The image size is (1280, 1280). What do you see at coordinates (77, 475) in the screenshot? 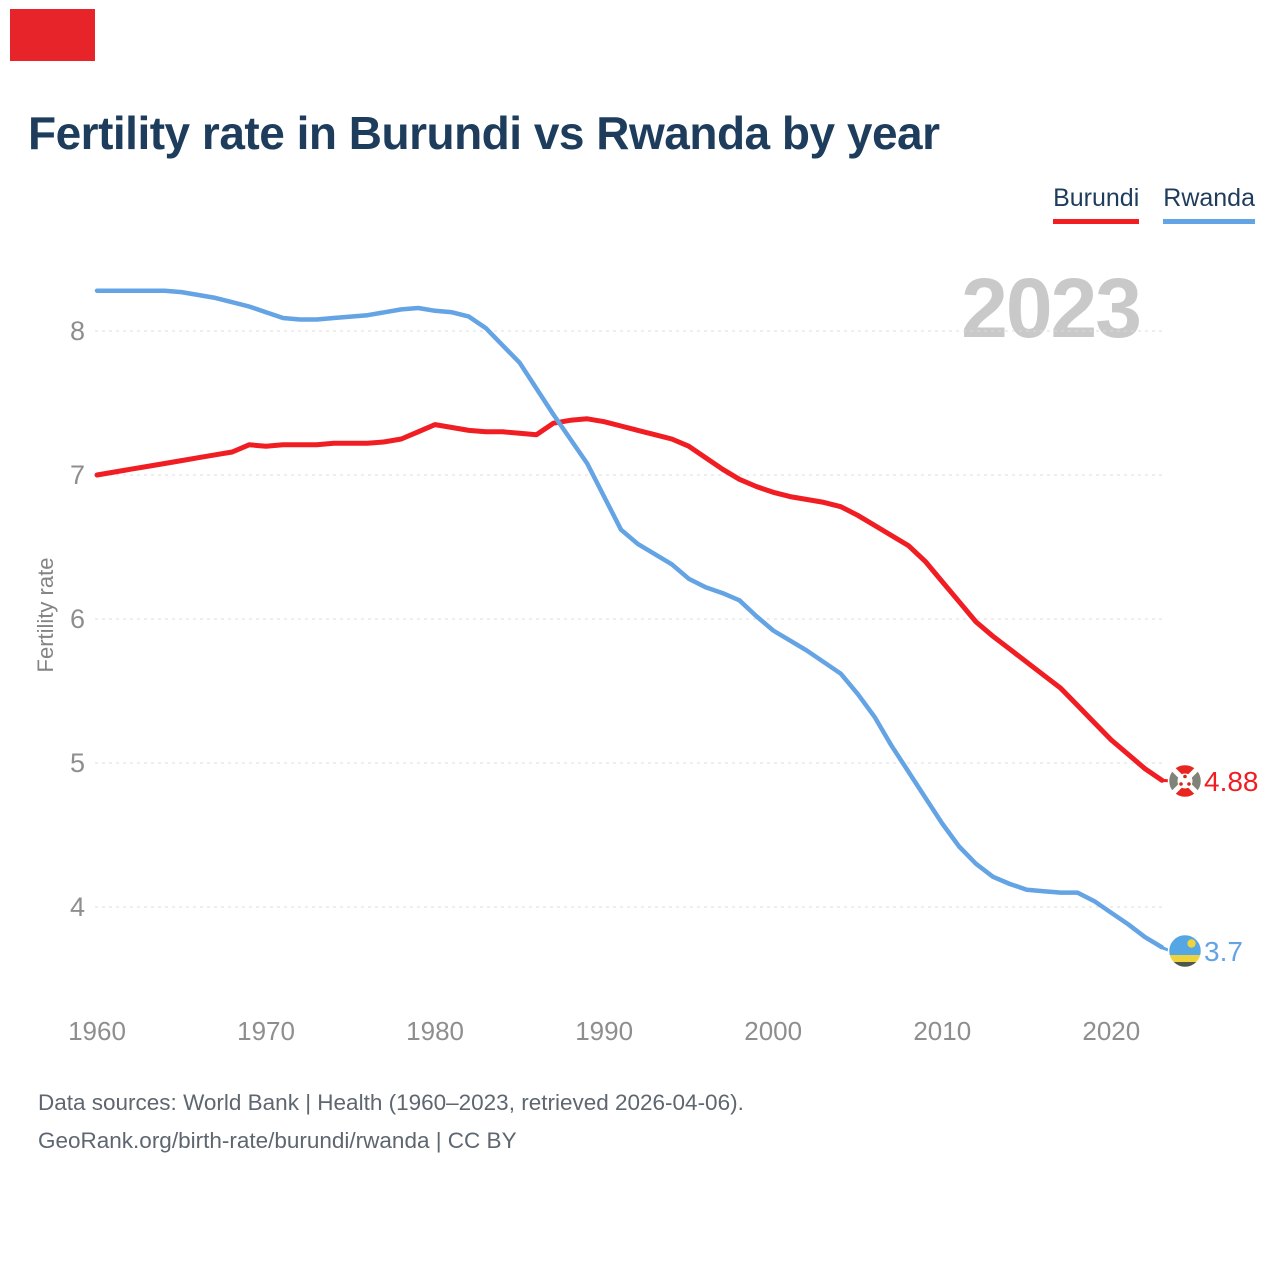
I see `y-tick-label-7: 7` at bounding box center [77, 475].